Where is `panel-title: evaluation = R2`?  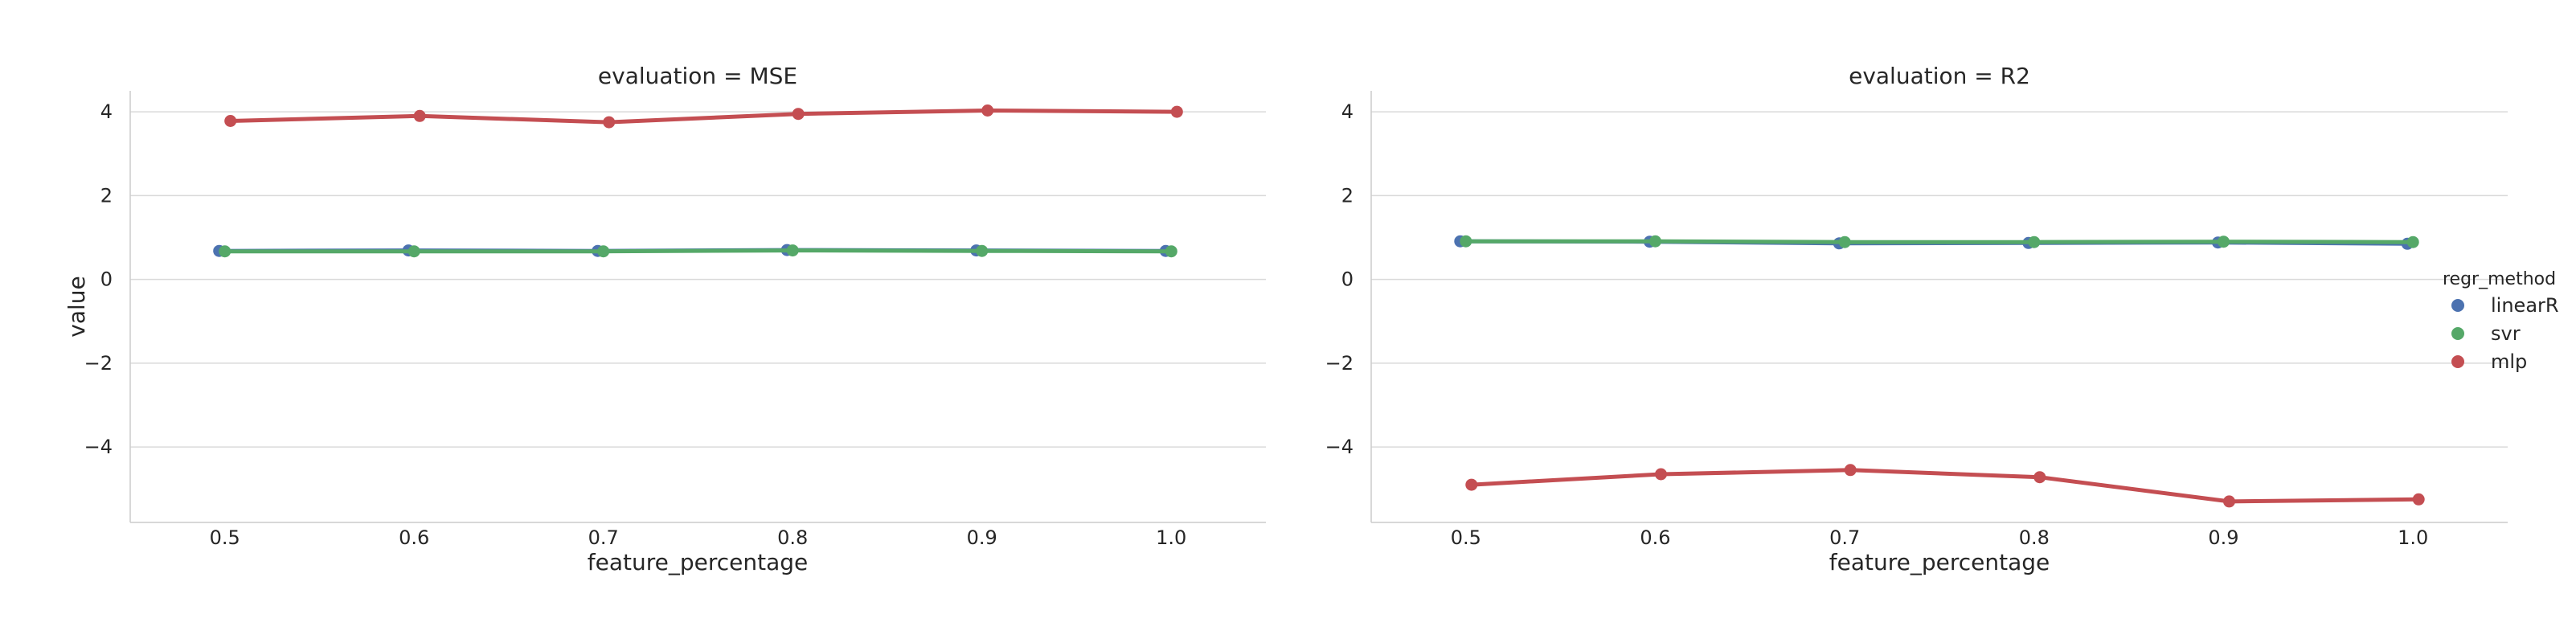
panel-title: evaluation = R2 is located at coordinates (1939, 76).